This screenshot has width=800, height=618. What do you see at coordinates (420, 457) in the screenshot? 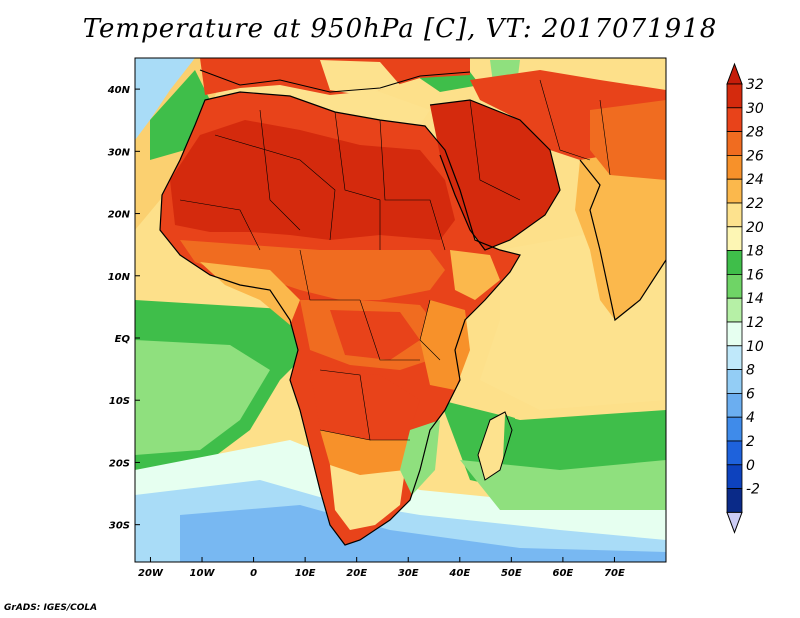
I see `mozambique-green` at bounding box center [420, 457].